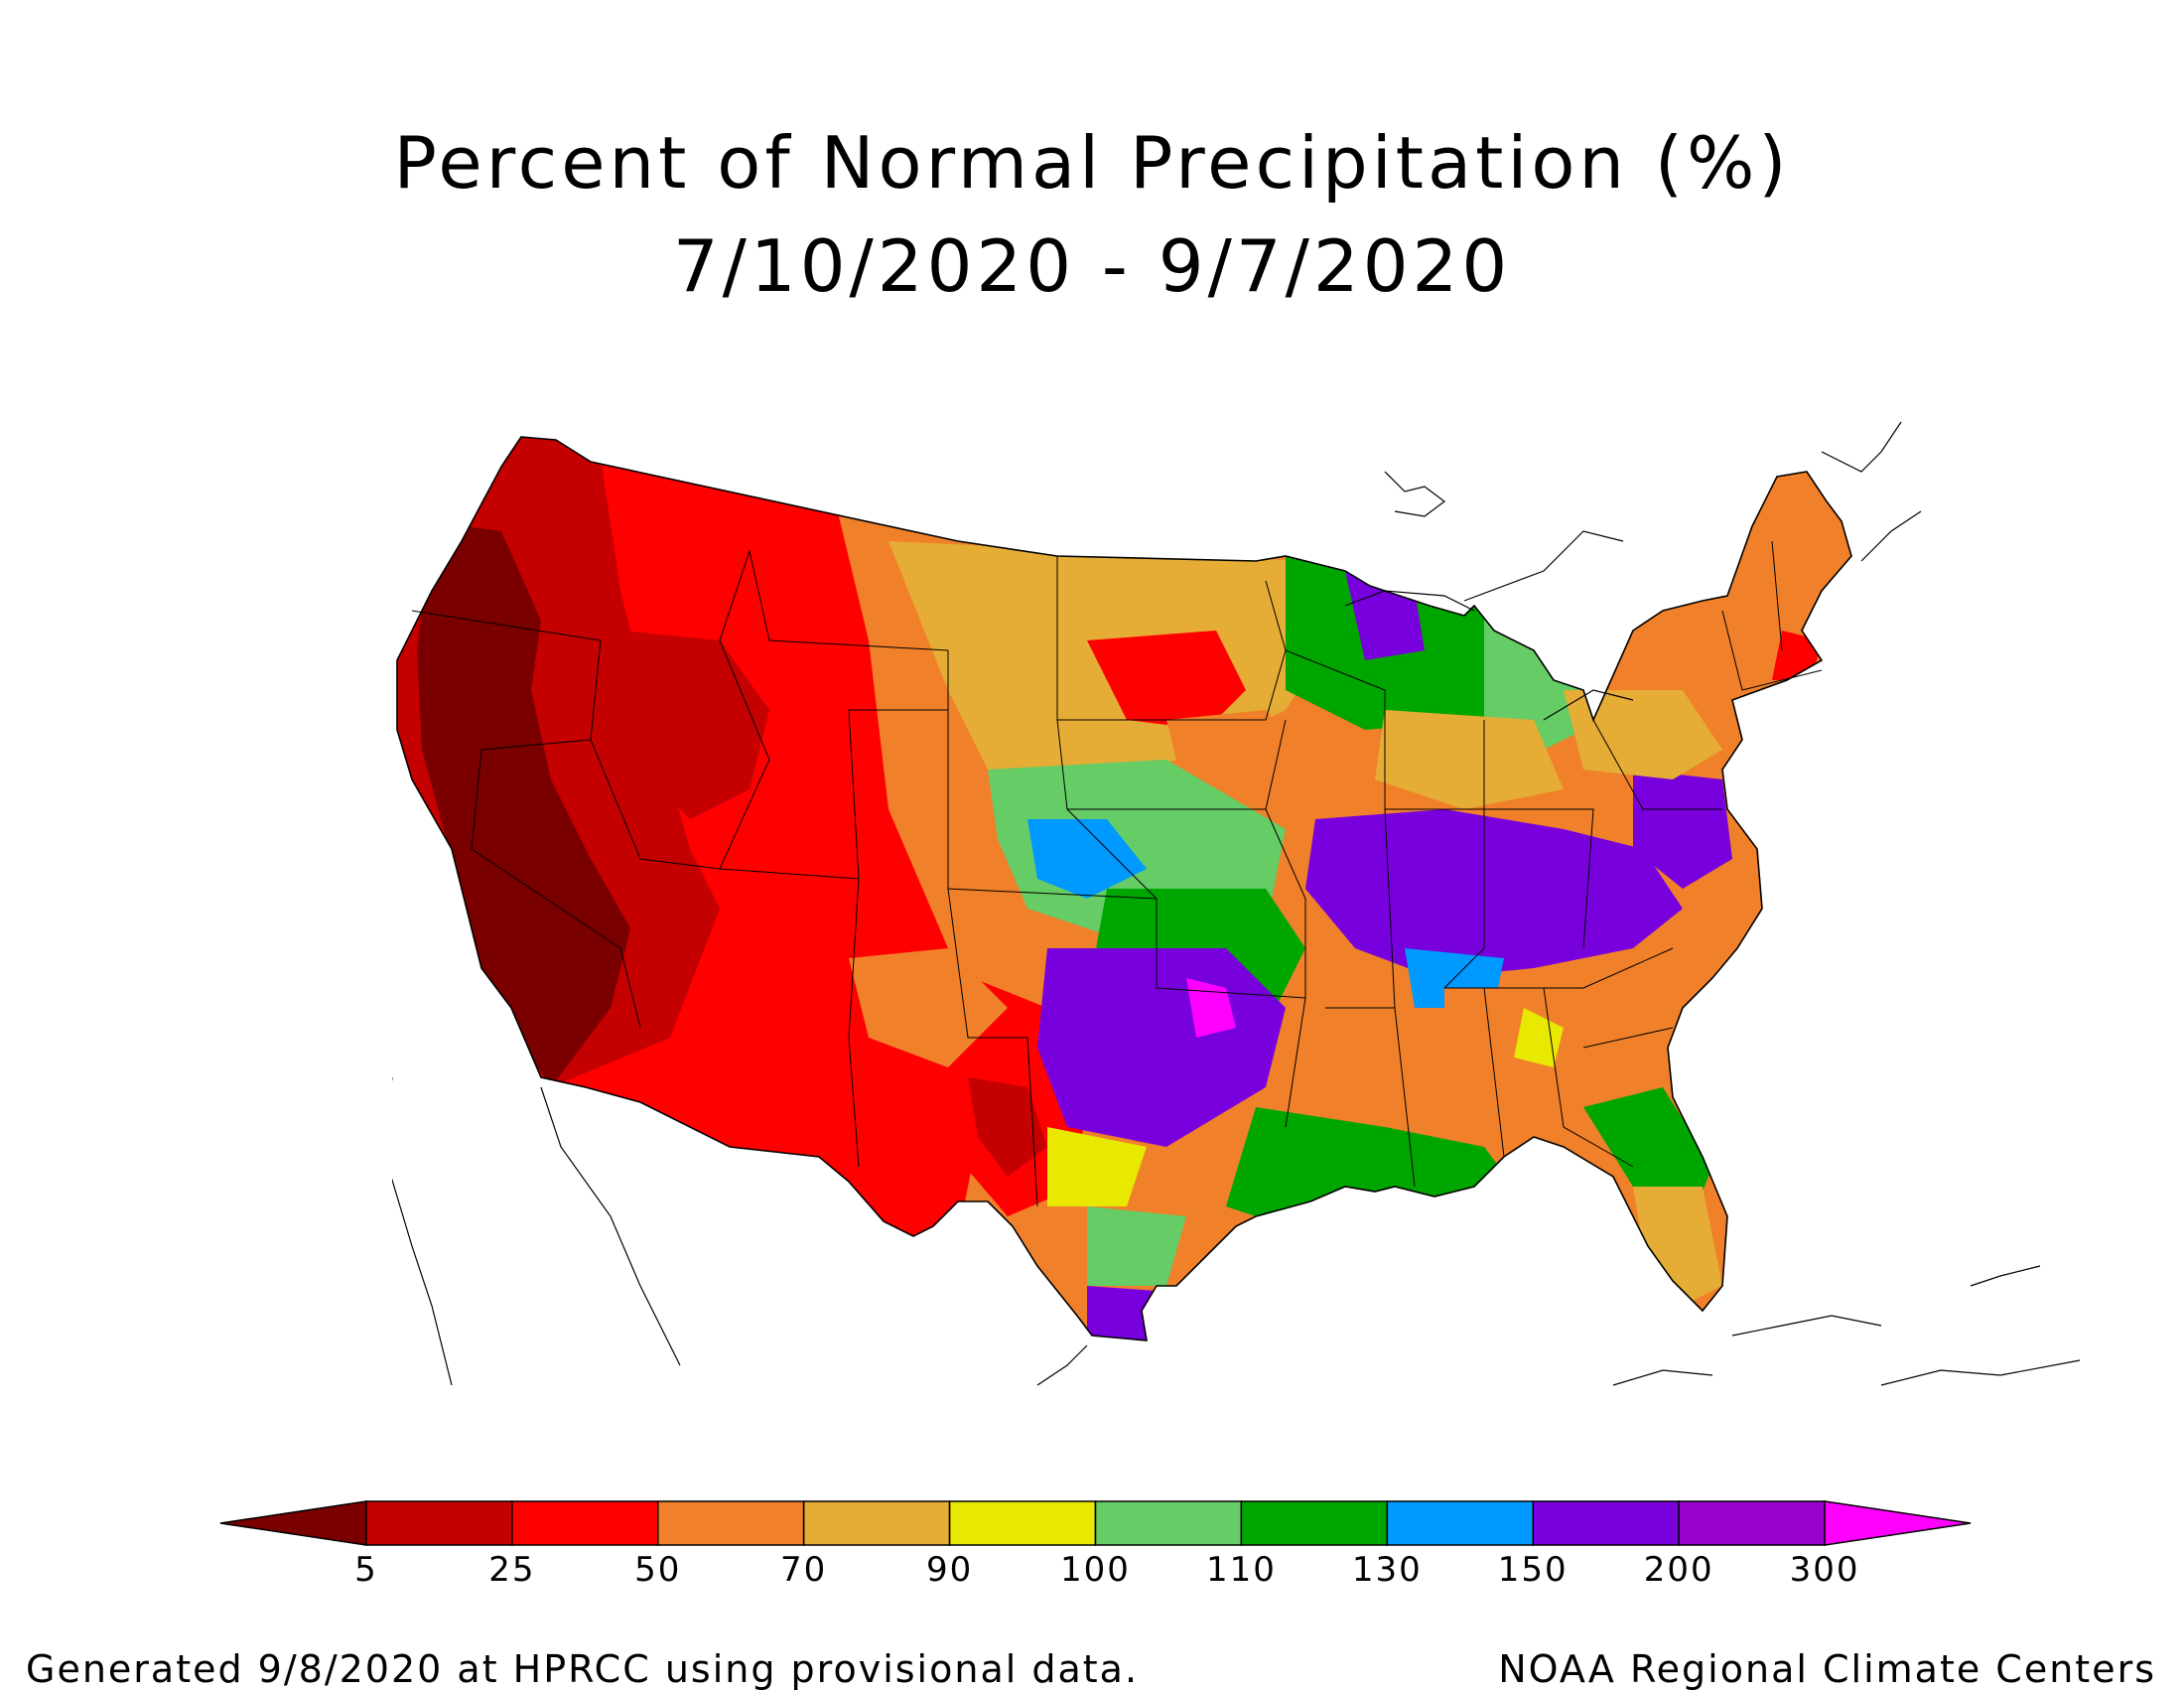  Describe the element at coordinates (1533, 1569) in the screenshot. I see `legend-tick-label: 150` at that location.